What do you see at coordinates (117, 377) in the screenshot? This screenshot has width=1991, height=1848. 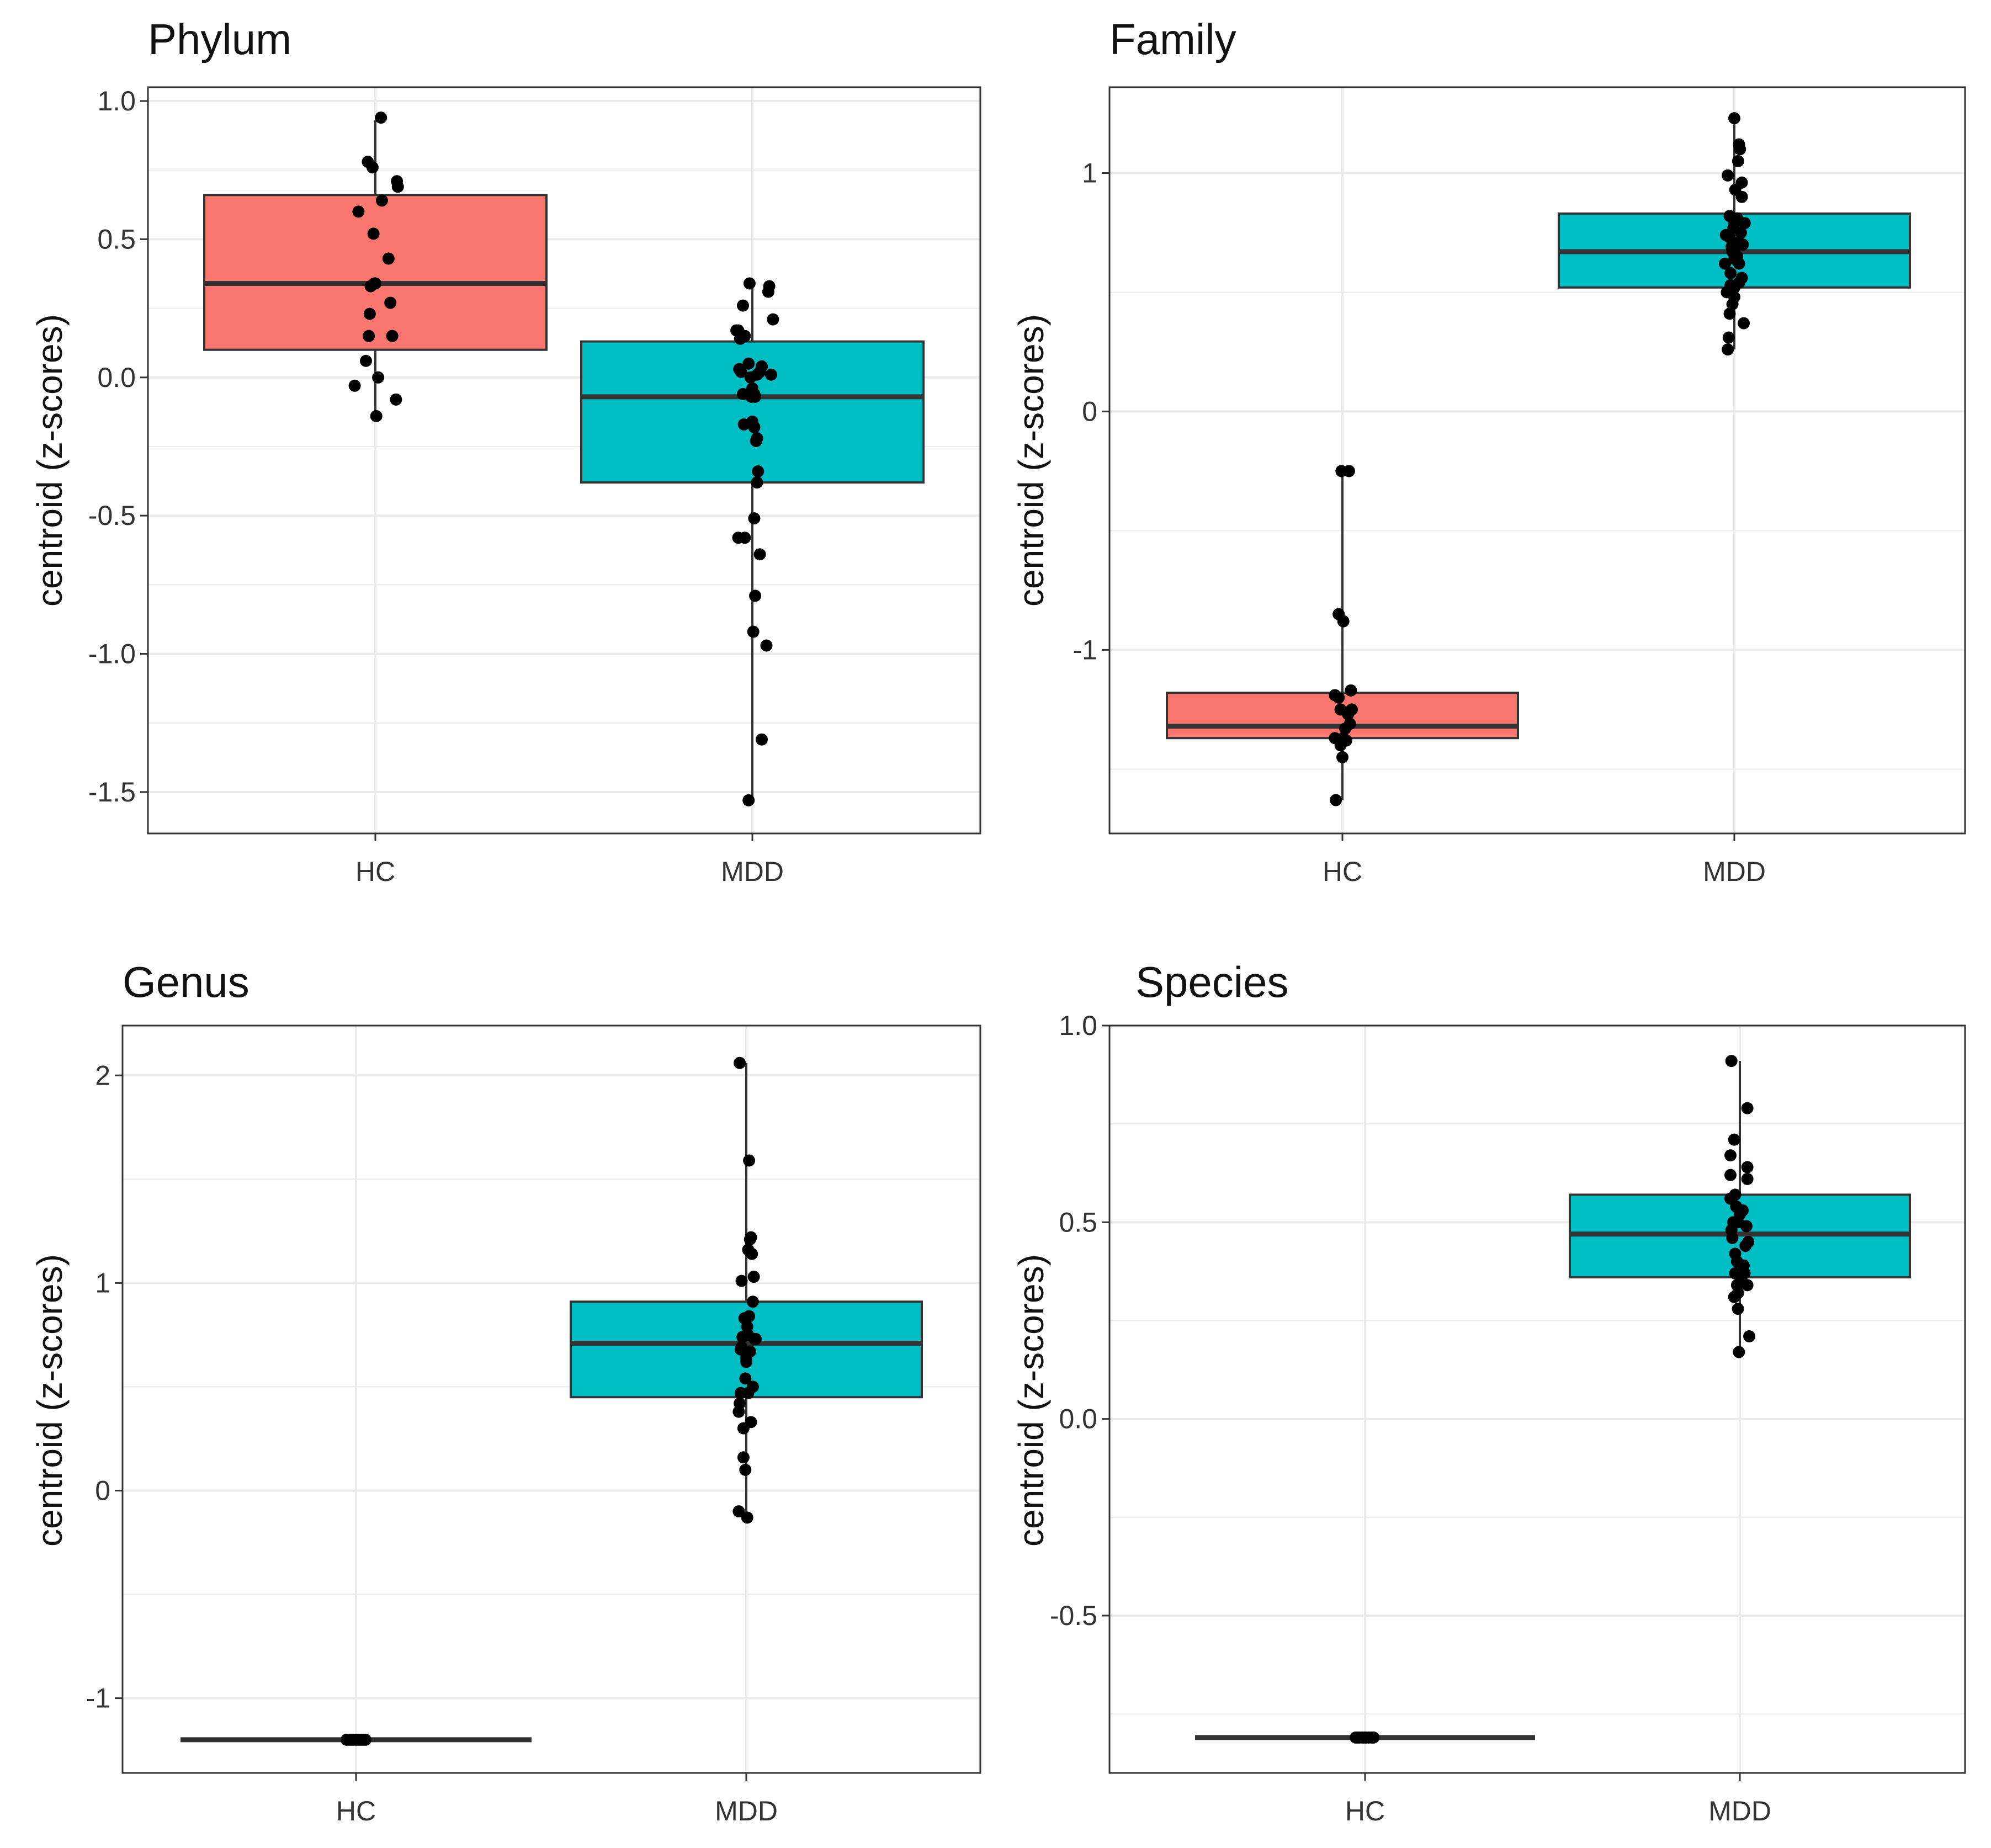 I see `y-tick-label: 0.0` at bounding box center [117, 377].